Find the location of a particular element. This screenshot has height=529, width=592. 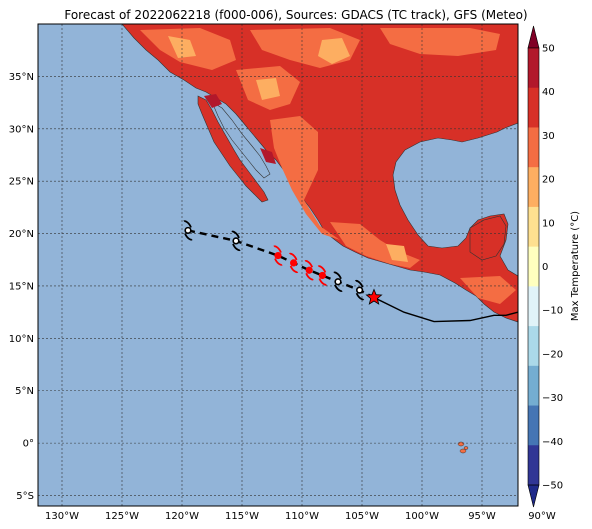

colorbar-tick-label: 10 is located at coordinates (548, 223).